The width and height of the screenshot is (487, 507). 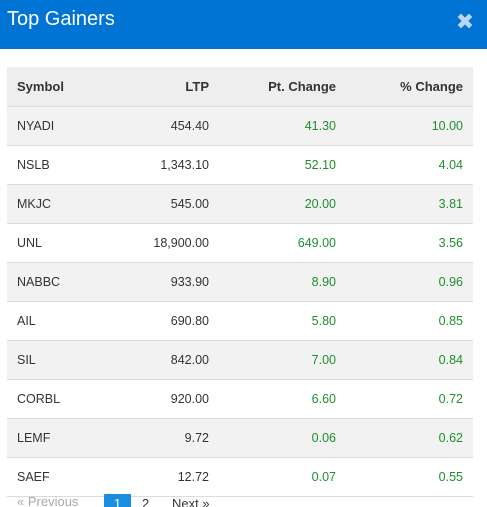 I want to click on ltp-cell: 842.00, so click(x=167, y=360).